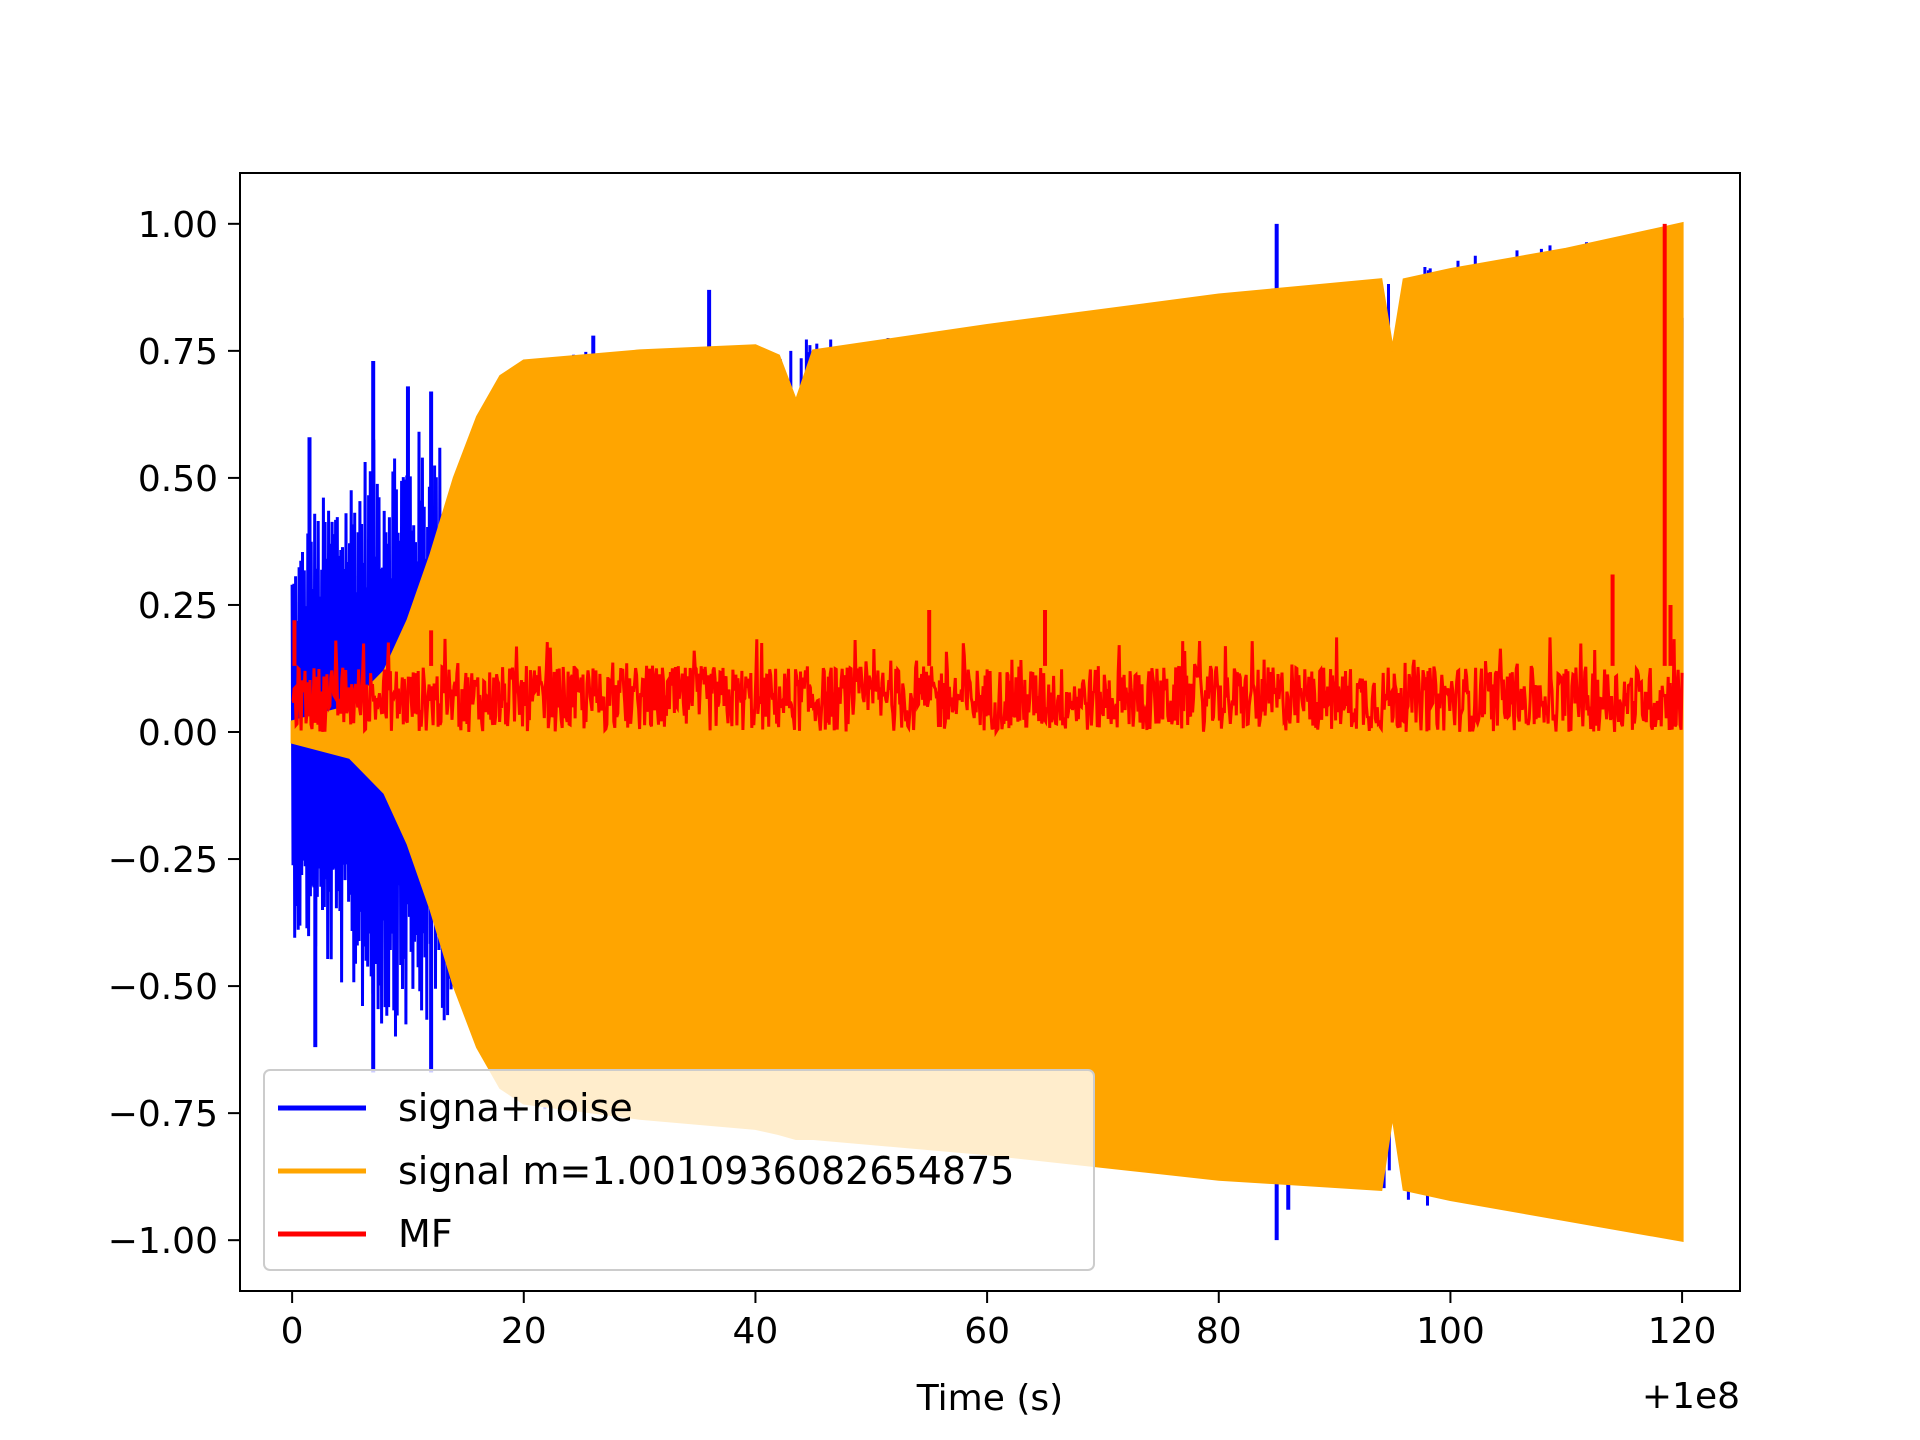 The height and width of the screenshot is (1440, 1920). Describe the element at coordinates (987, 687) in the screenshot. I see `series-mf-line` at that location.